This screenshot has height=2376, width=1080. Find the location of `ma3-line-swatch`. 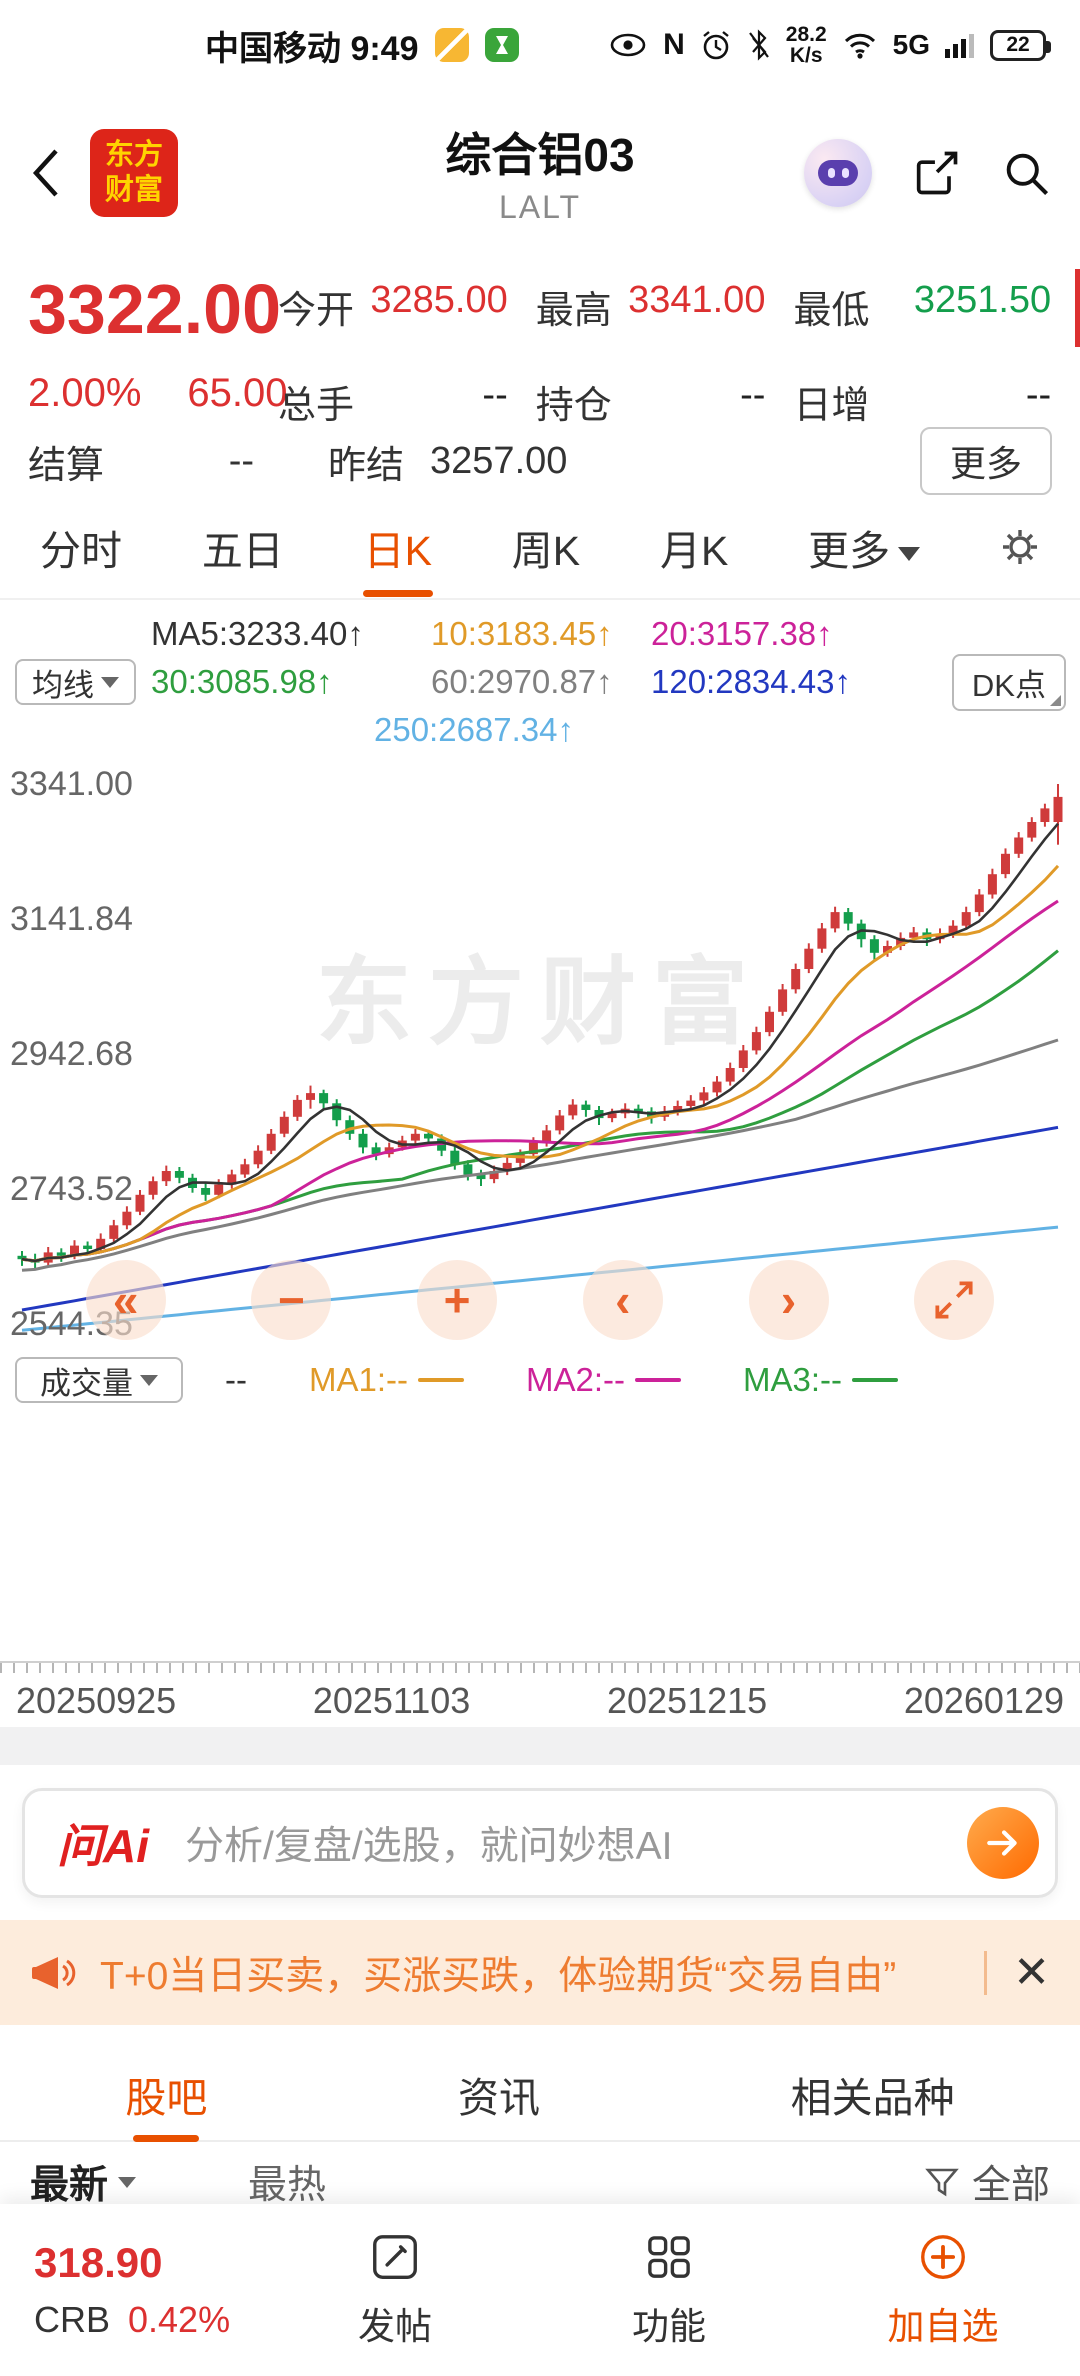

ma3-line-swatch is located at coordinates (874, 1380).